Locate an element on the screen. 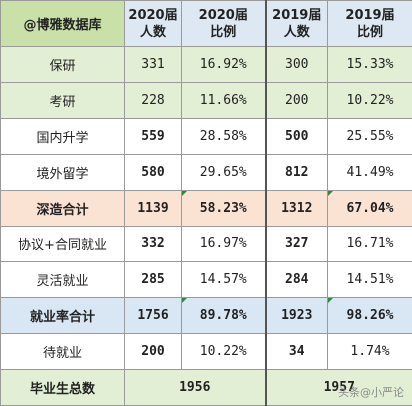 This screenshot has height=406, width=412. header-2020-count-line1: 2020届 is located at coordinates (153, 15).